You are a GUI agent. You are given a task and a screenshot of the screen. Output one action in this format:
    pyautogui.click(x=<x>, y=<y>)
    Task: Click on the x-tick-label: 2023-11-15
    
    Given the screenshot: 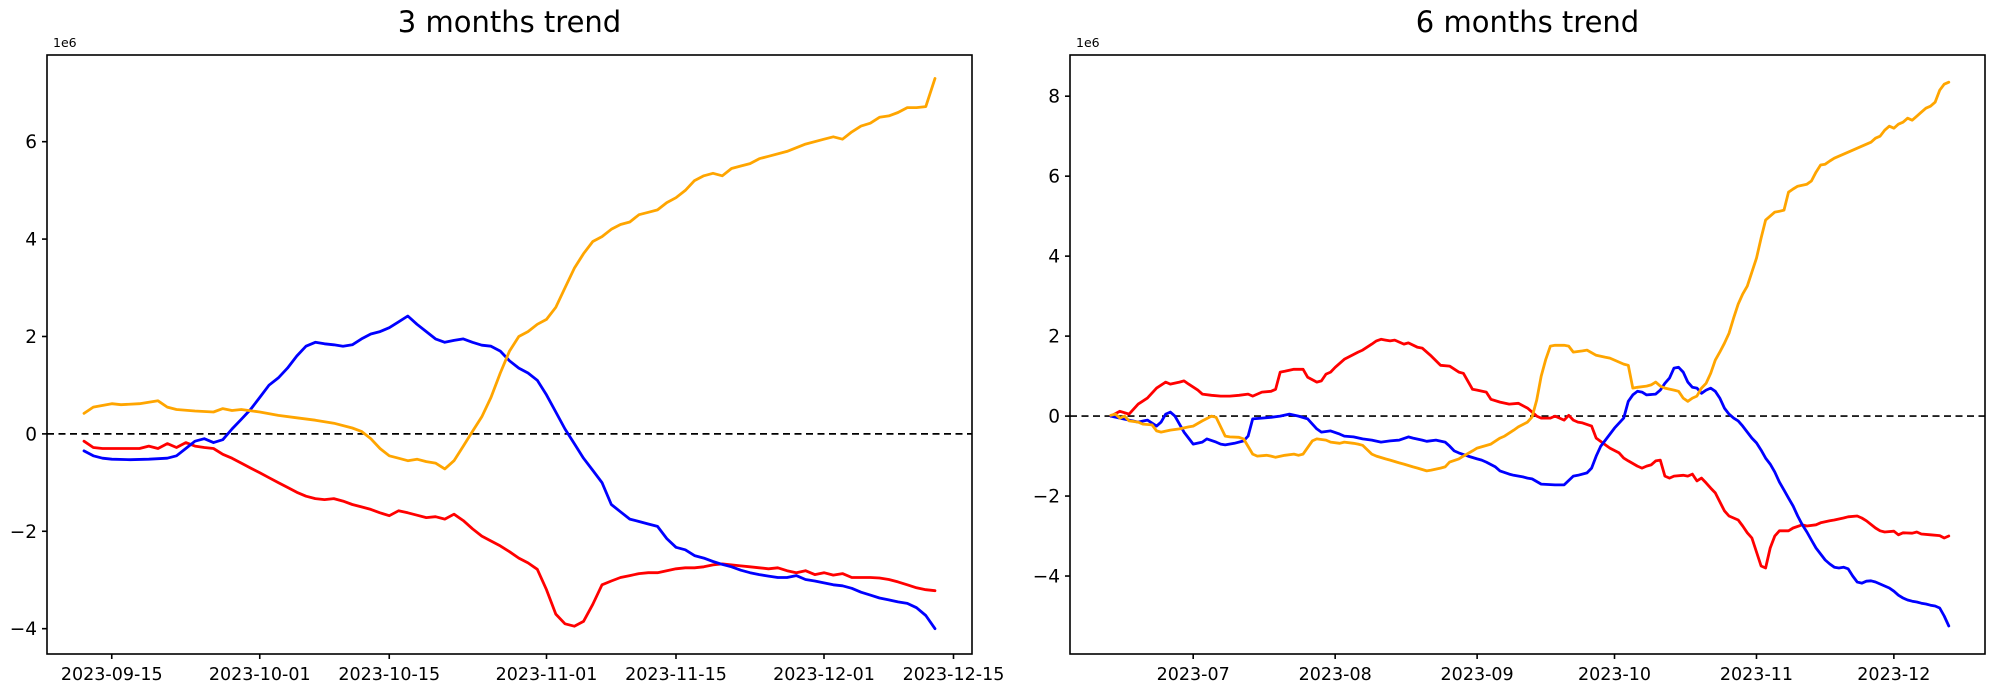 What is the action you would take?
    pyautogui.click(x=676, y=675)
    